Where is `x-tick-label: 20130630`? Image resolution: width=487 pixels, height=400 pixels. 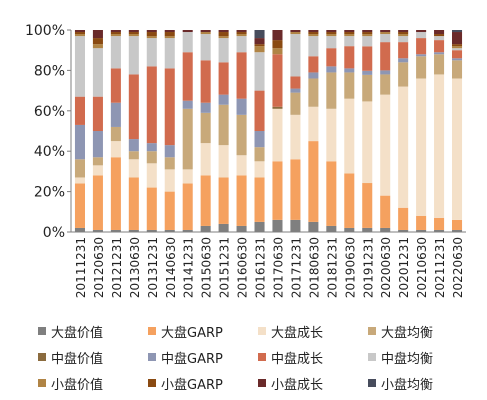
x-tick-label: 20130630 is located at coordinates (135, 267).